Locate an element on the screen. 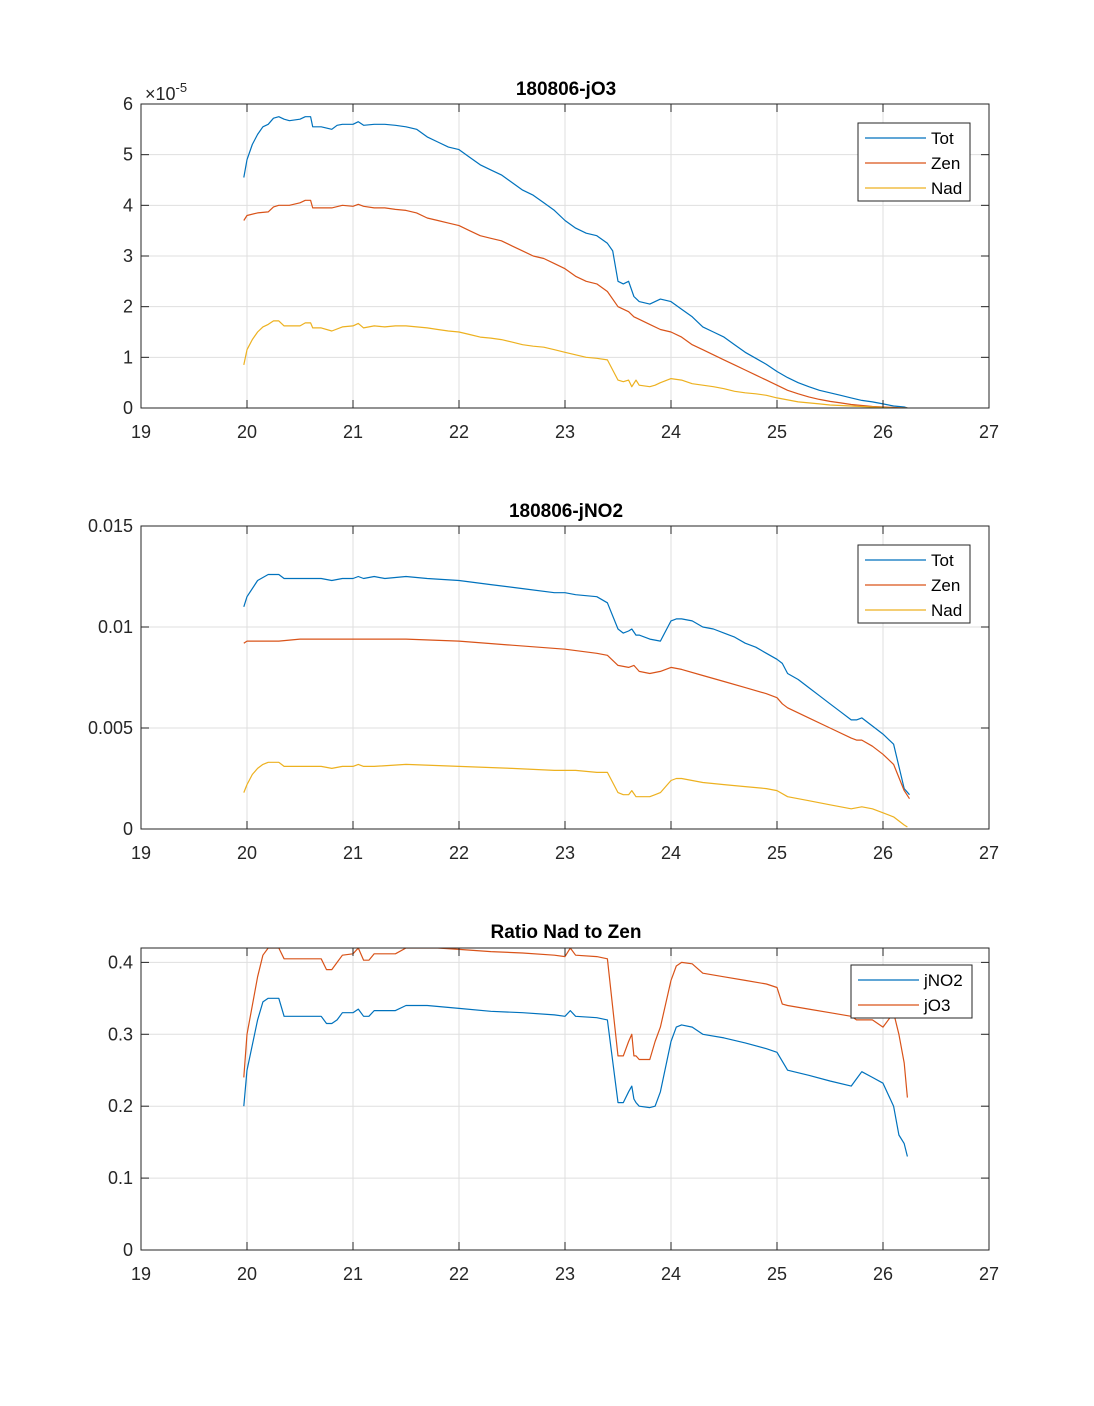  y-tick-label: 3 is located at coordinates (128, 256).